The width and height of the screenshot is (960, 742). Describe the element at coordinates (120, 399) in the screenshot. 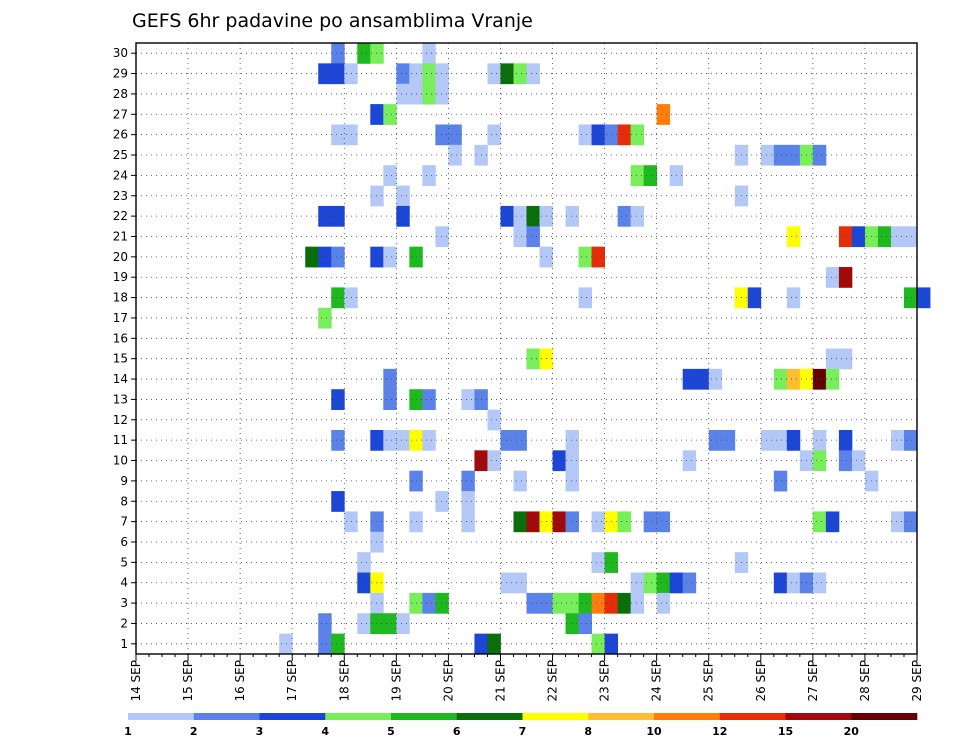

I see `y-tick-label: 13` at that location.